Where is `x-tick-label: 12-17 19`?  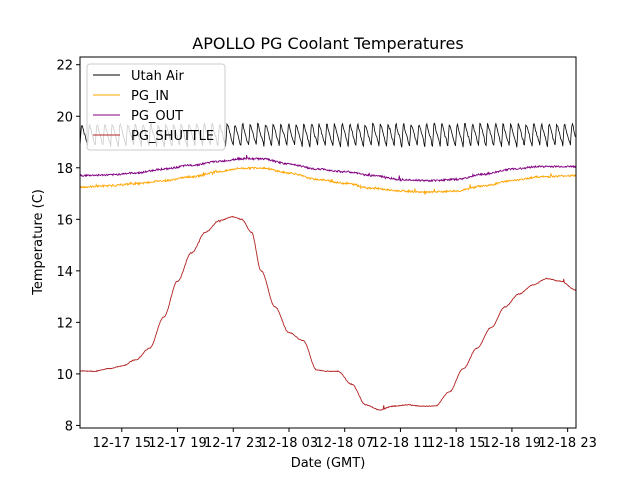 x-tick-label: 12-17 19 is located at coordinates (177, 443).